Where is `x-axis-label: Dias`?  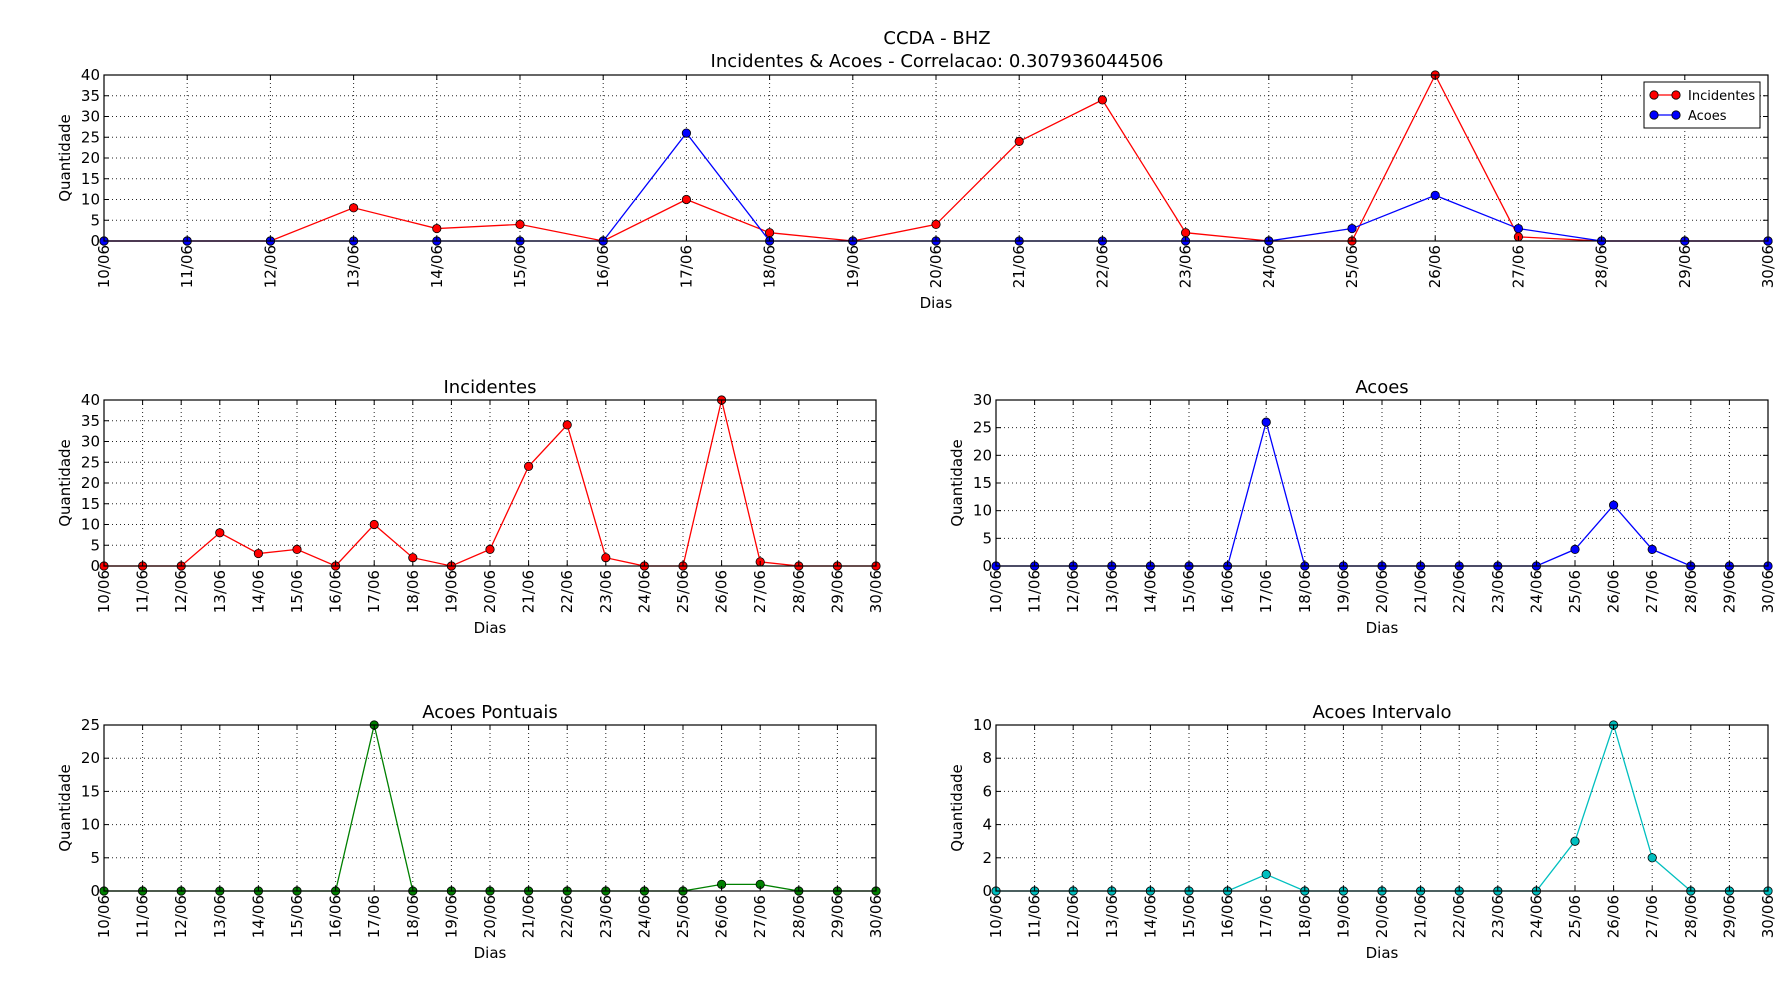
x-axis-label: Dias is located at coordinates (490, 953).